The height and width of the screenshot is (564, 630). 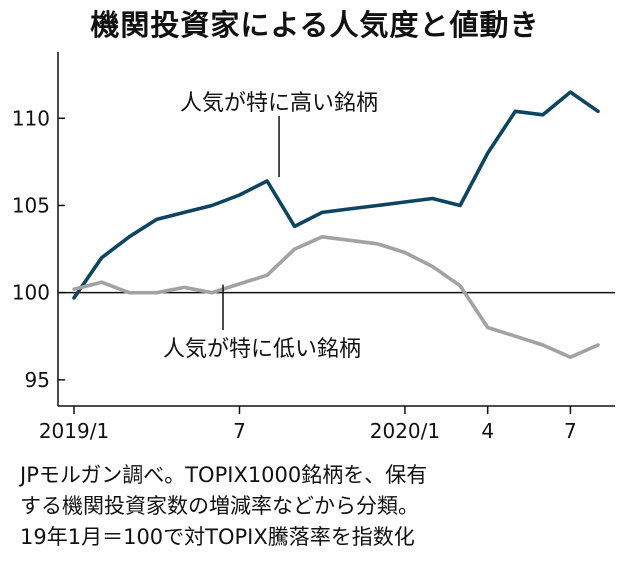 I want to click on source-note-line-3: 19年1月＝100で対TOPIX騰落率を指数化, so click(x=217, y=537).